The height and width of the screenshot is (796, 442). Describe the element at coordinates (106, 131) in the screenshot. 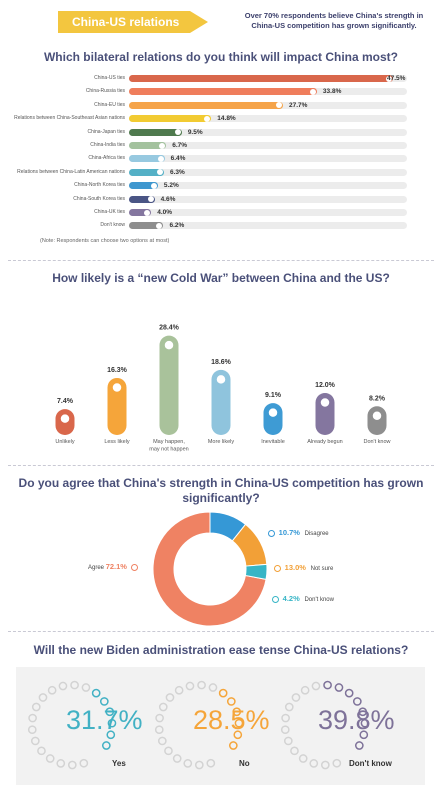

I see `relations-bar-label: China-Japan ties` at that location.